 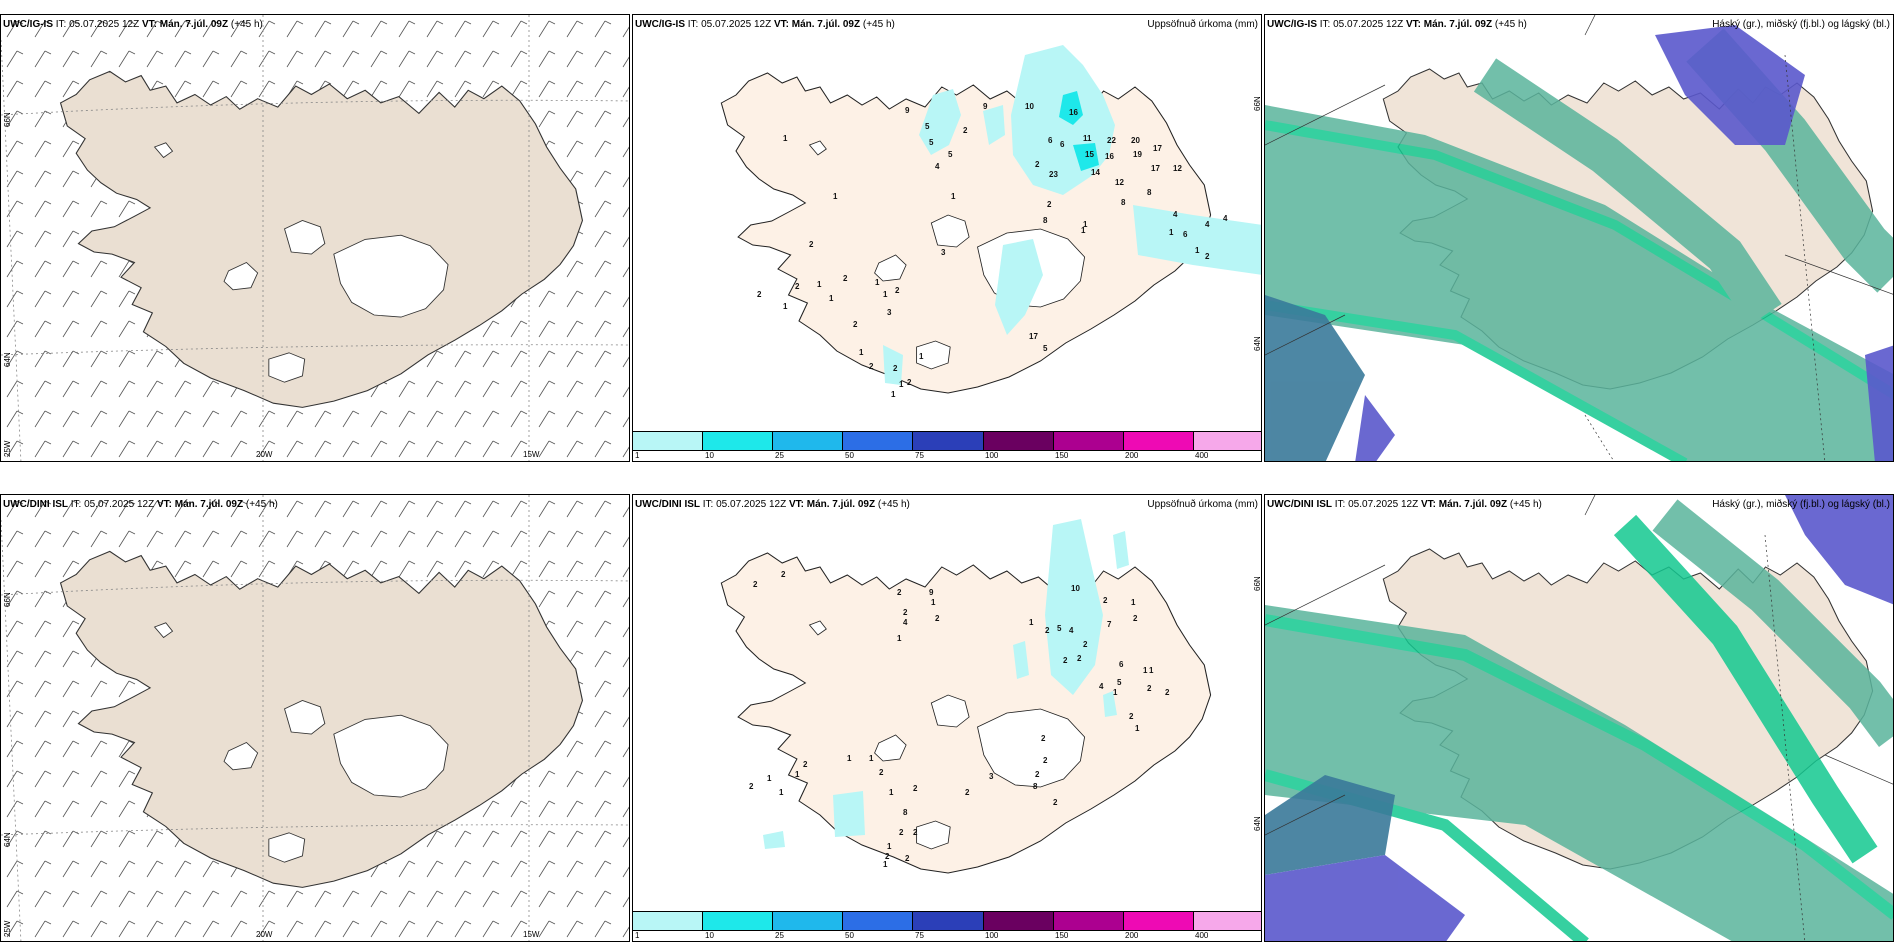 I want to click on colorbar-tick-label: 75, so click(x=919, y=935).